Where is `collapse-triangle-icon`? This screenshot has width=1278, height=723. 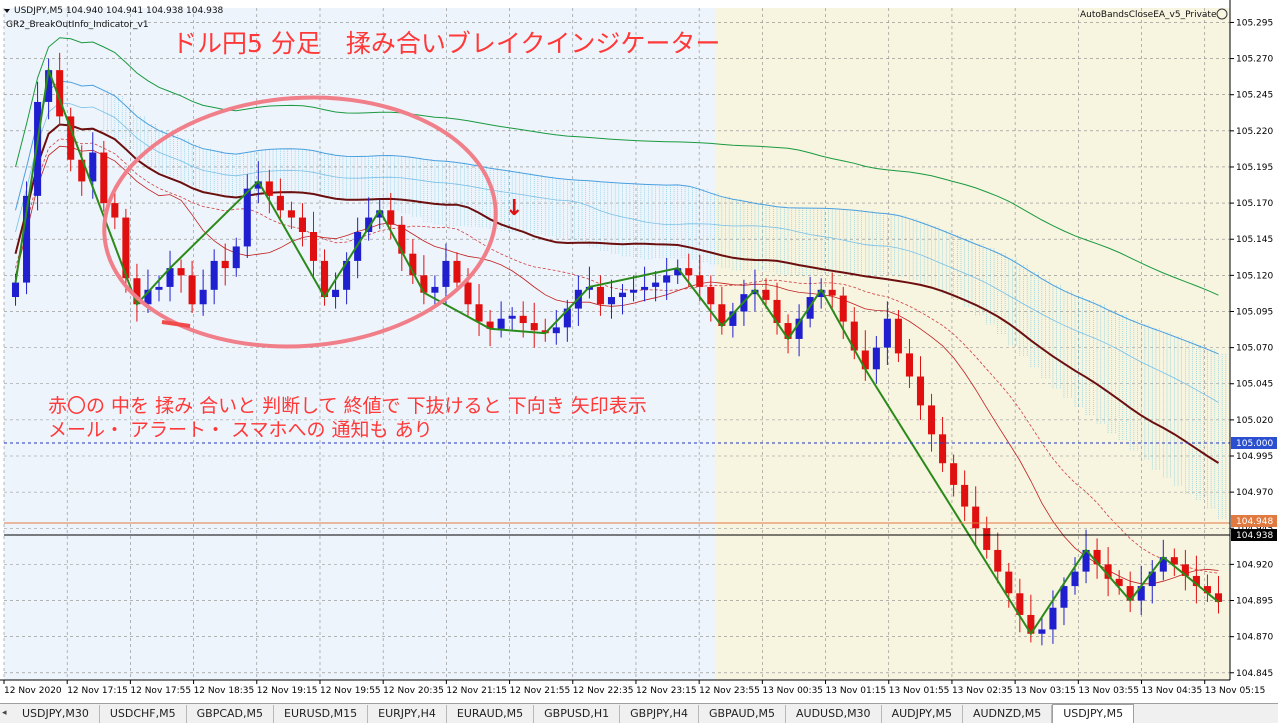
collapse-triangle-icon is located at coordinates (7, 11).